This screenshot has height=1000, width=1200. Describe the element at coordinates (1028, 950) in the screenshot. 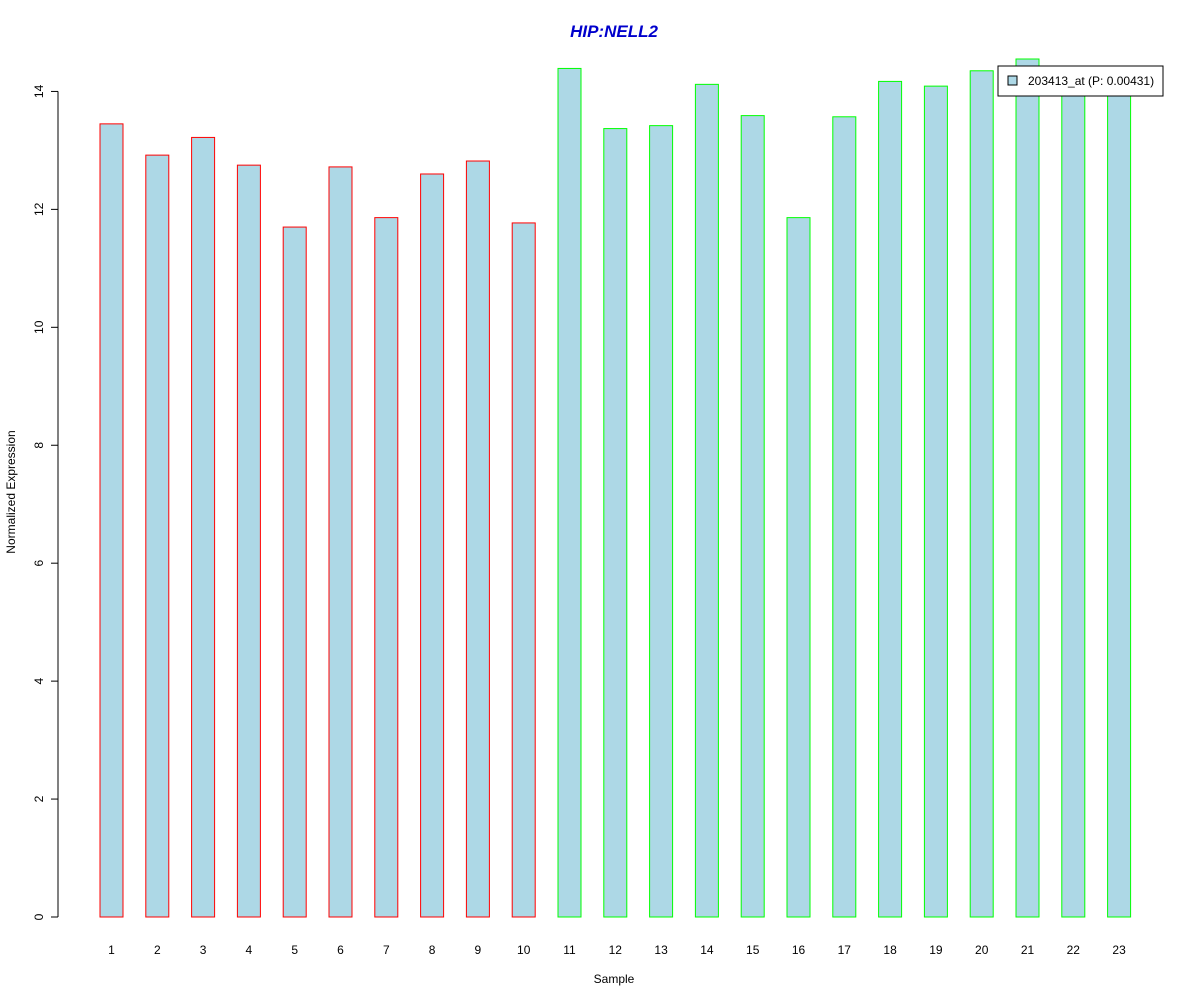

I see `x-tick-label: 21` at that location.